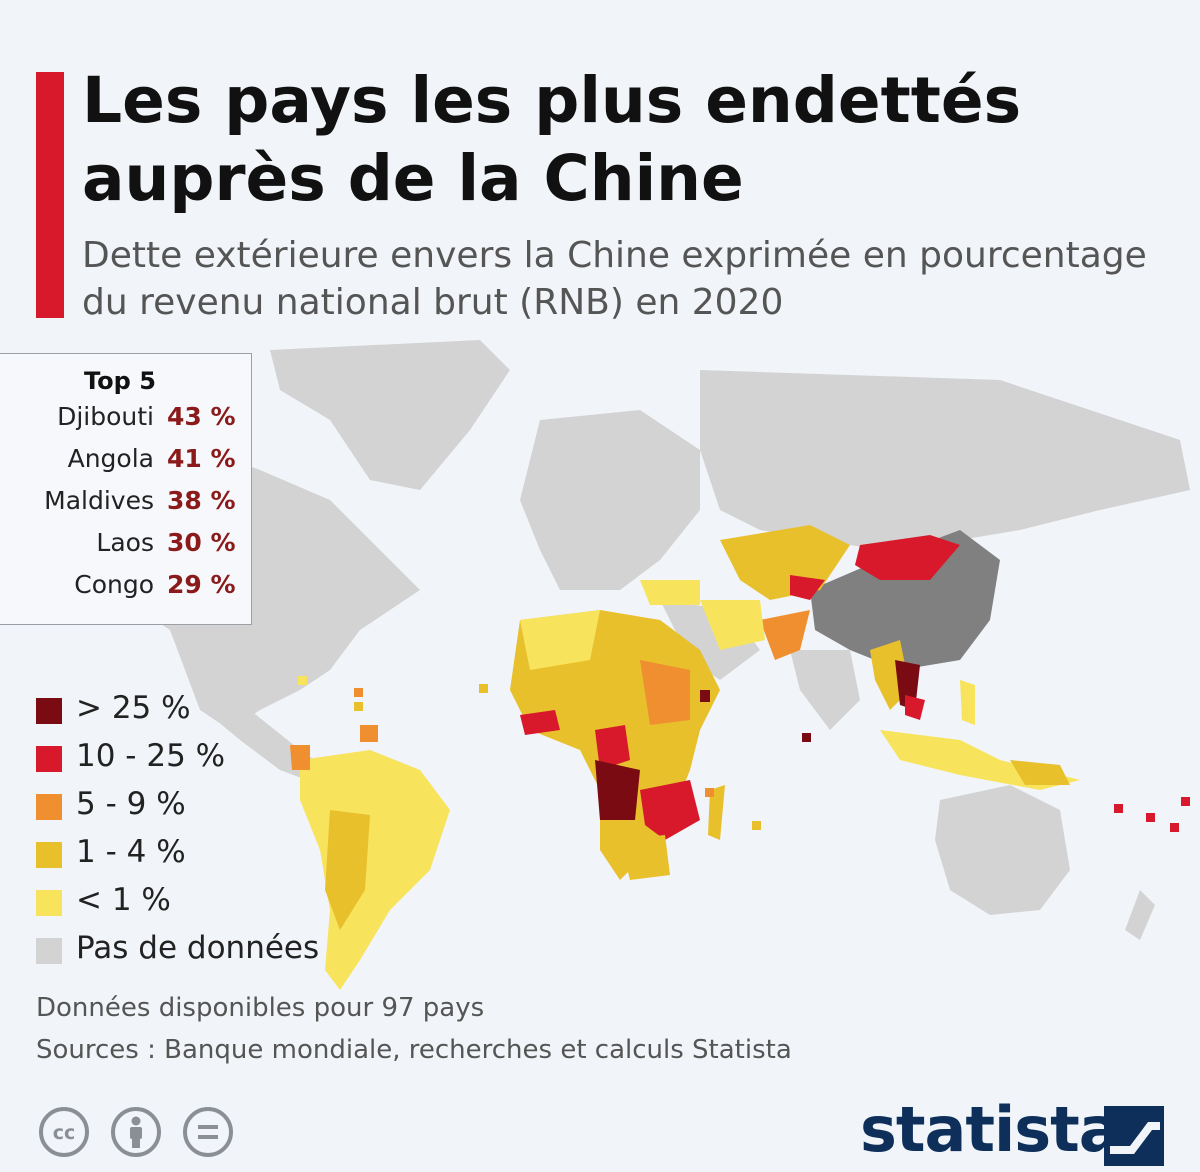  What do you see at coordinates (105, 416) in the screenshot?
I see `top5-country: Djibouti` at bounding box center [105, 416].